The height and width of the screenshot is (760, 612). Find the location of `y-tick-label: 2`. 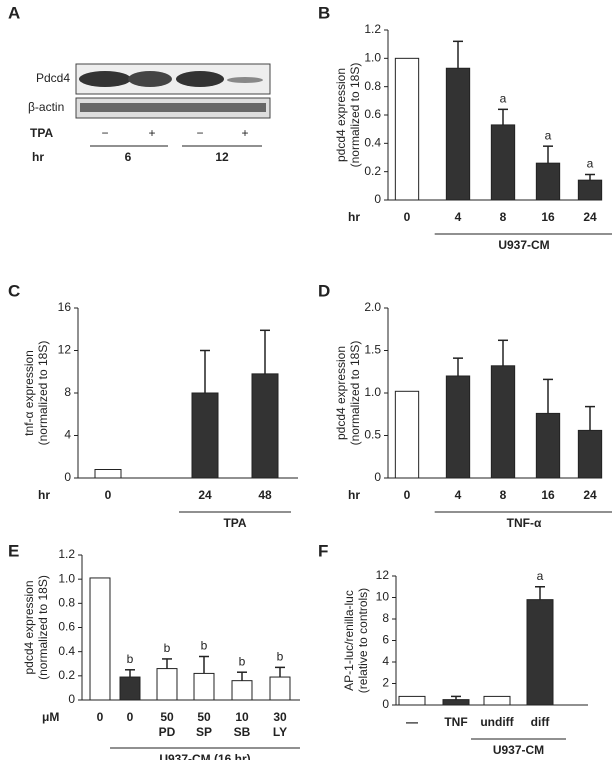

y-tick-label: 2 is located at coordinates (385, 683).